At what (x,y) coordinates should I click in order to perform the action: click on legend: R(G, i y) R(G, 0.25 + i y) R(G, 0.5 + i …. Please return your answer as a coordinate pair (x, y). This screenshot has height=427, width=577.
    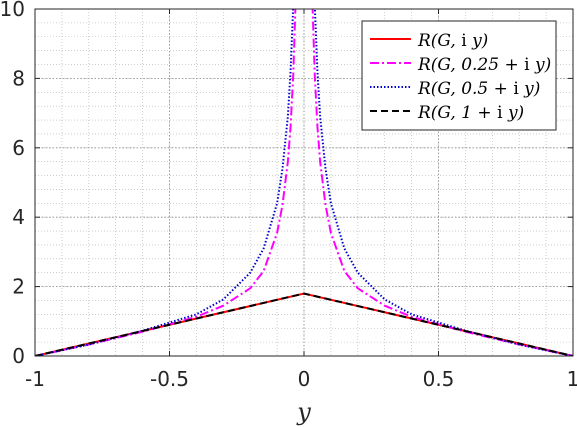
    Looking at the image, I should click on (459, 75).